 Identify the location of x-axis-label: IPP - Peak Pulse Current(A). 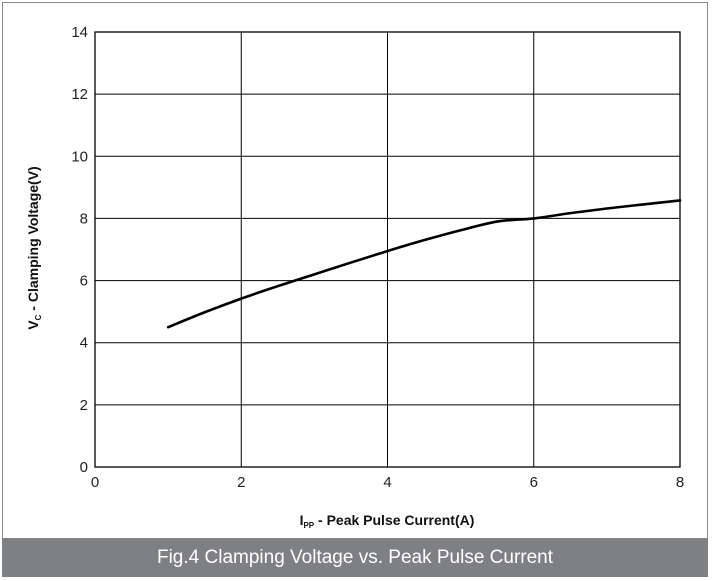
(387, 521).